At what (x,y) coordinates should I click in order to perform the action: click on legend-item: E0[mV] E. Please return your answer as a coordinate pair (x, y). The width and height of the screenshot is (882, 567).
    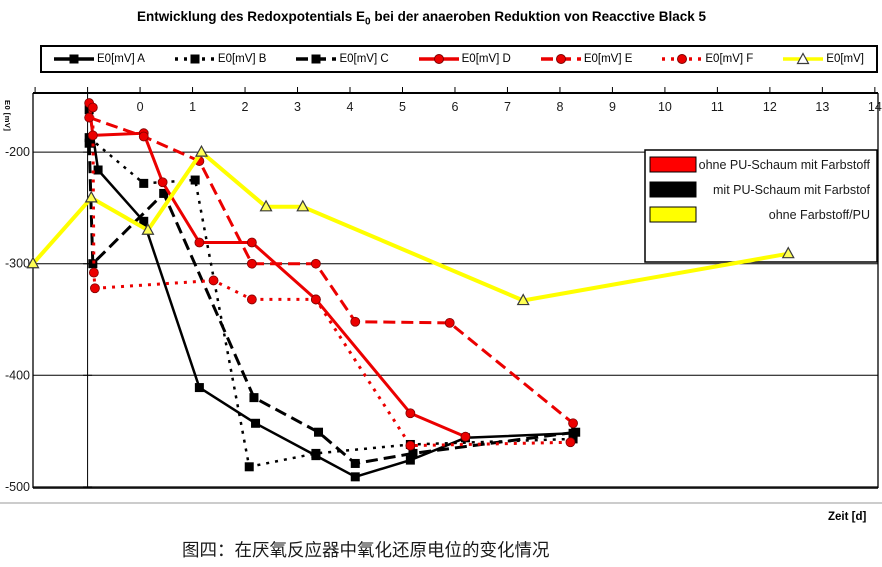
    Looking at the image, I should click on (586, 59).